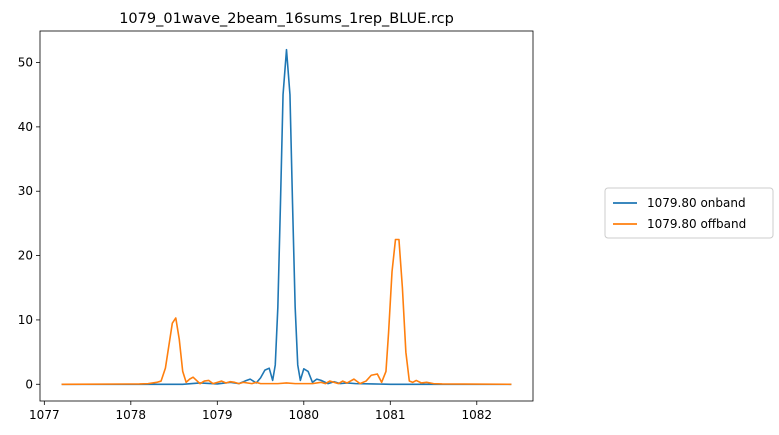 Image resolution: width=779 pixels, height=435 pixels. Describe the element at coordinates (44, 415) in the screenshot. I see `x-tick-label: 1077` at that location.